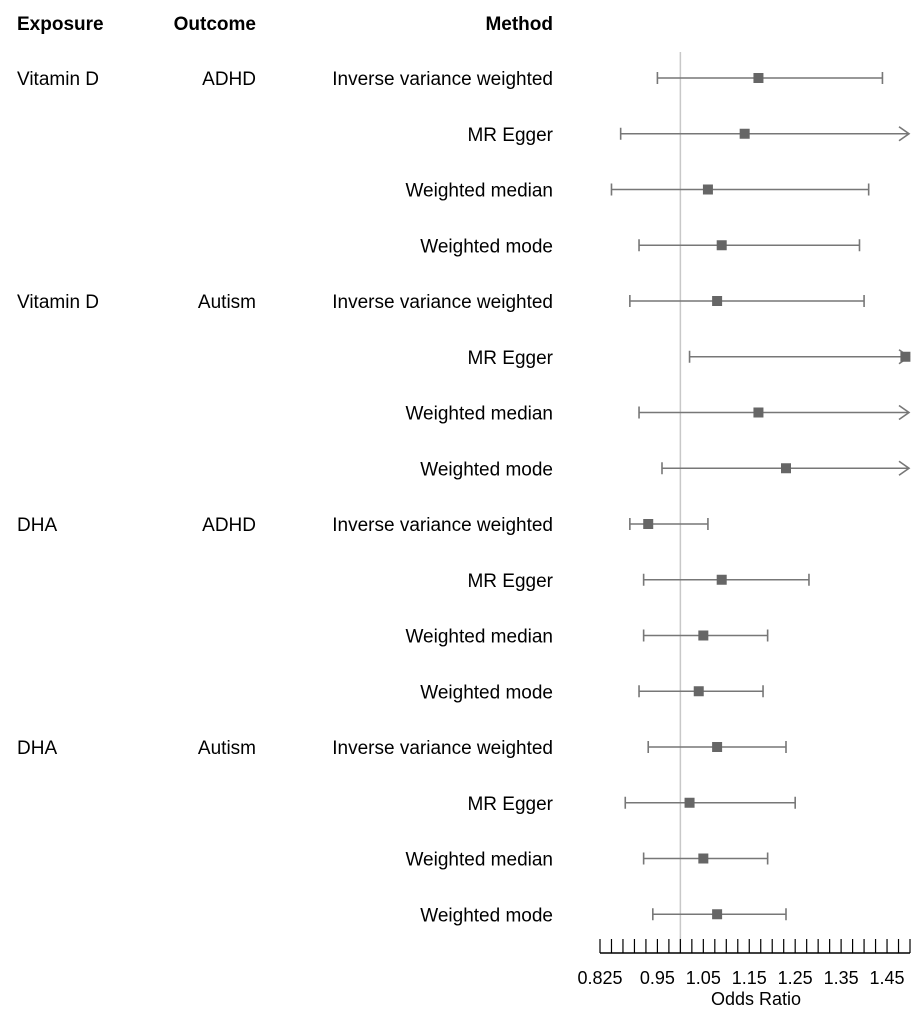 This screenshot has height=1013, width=923. I want to click on forest-row: DHA Autism Inverse variance weighted, so click(402, 748).